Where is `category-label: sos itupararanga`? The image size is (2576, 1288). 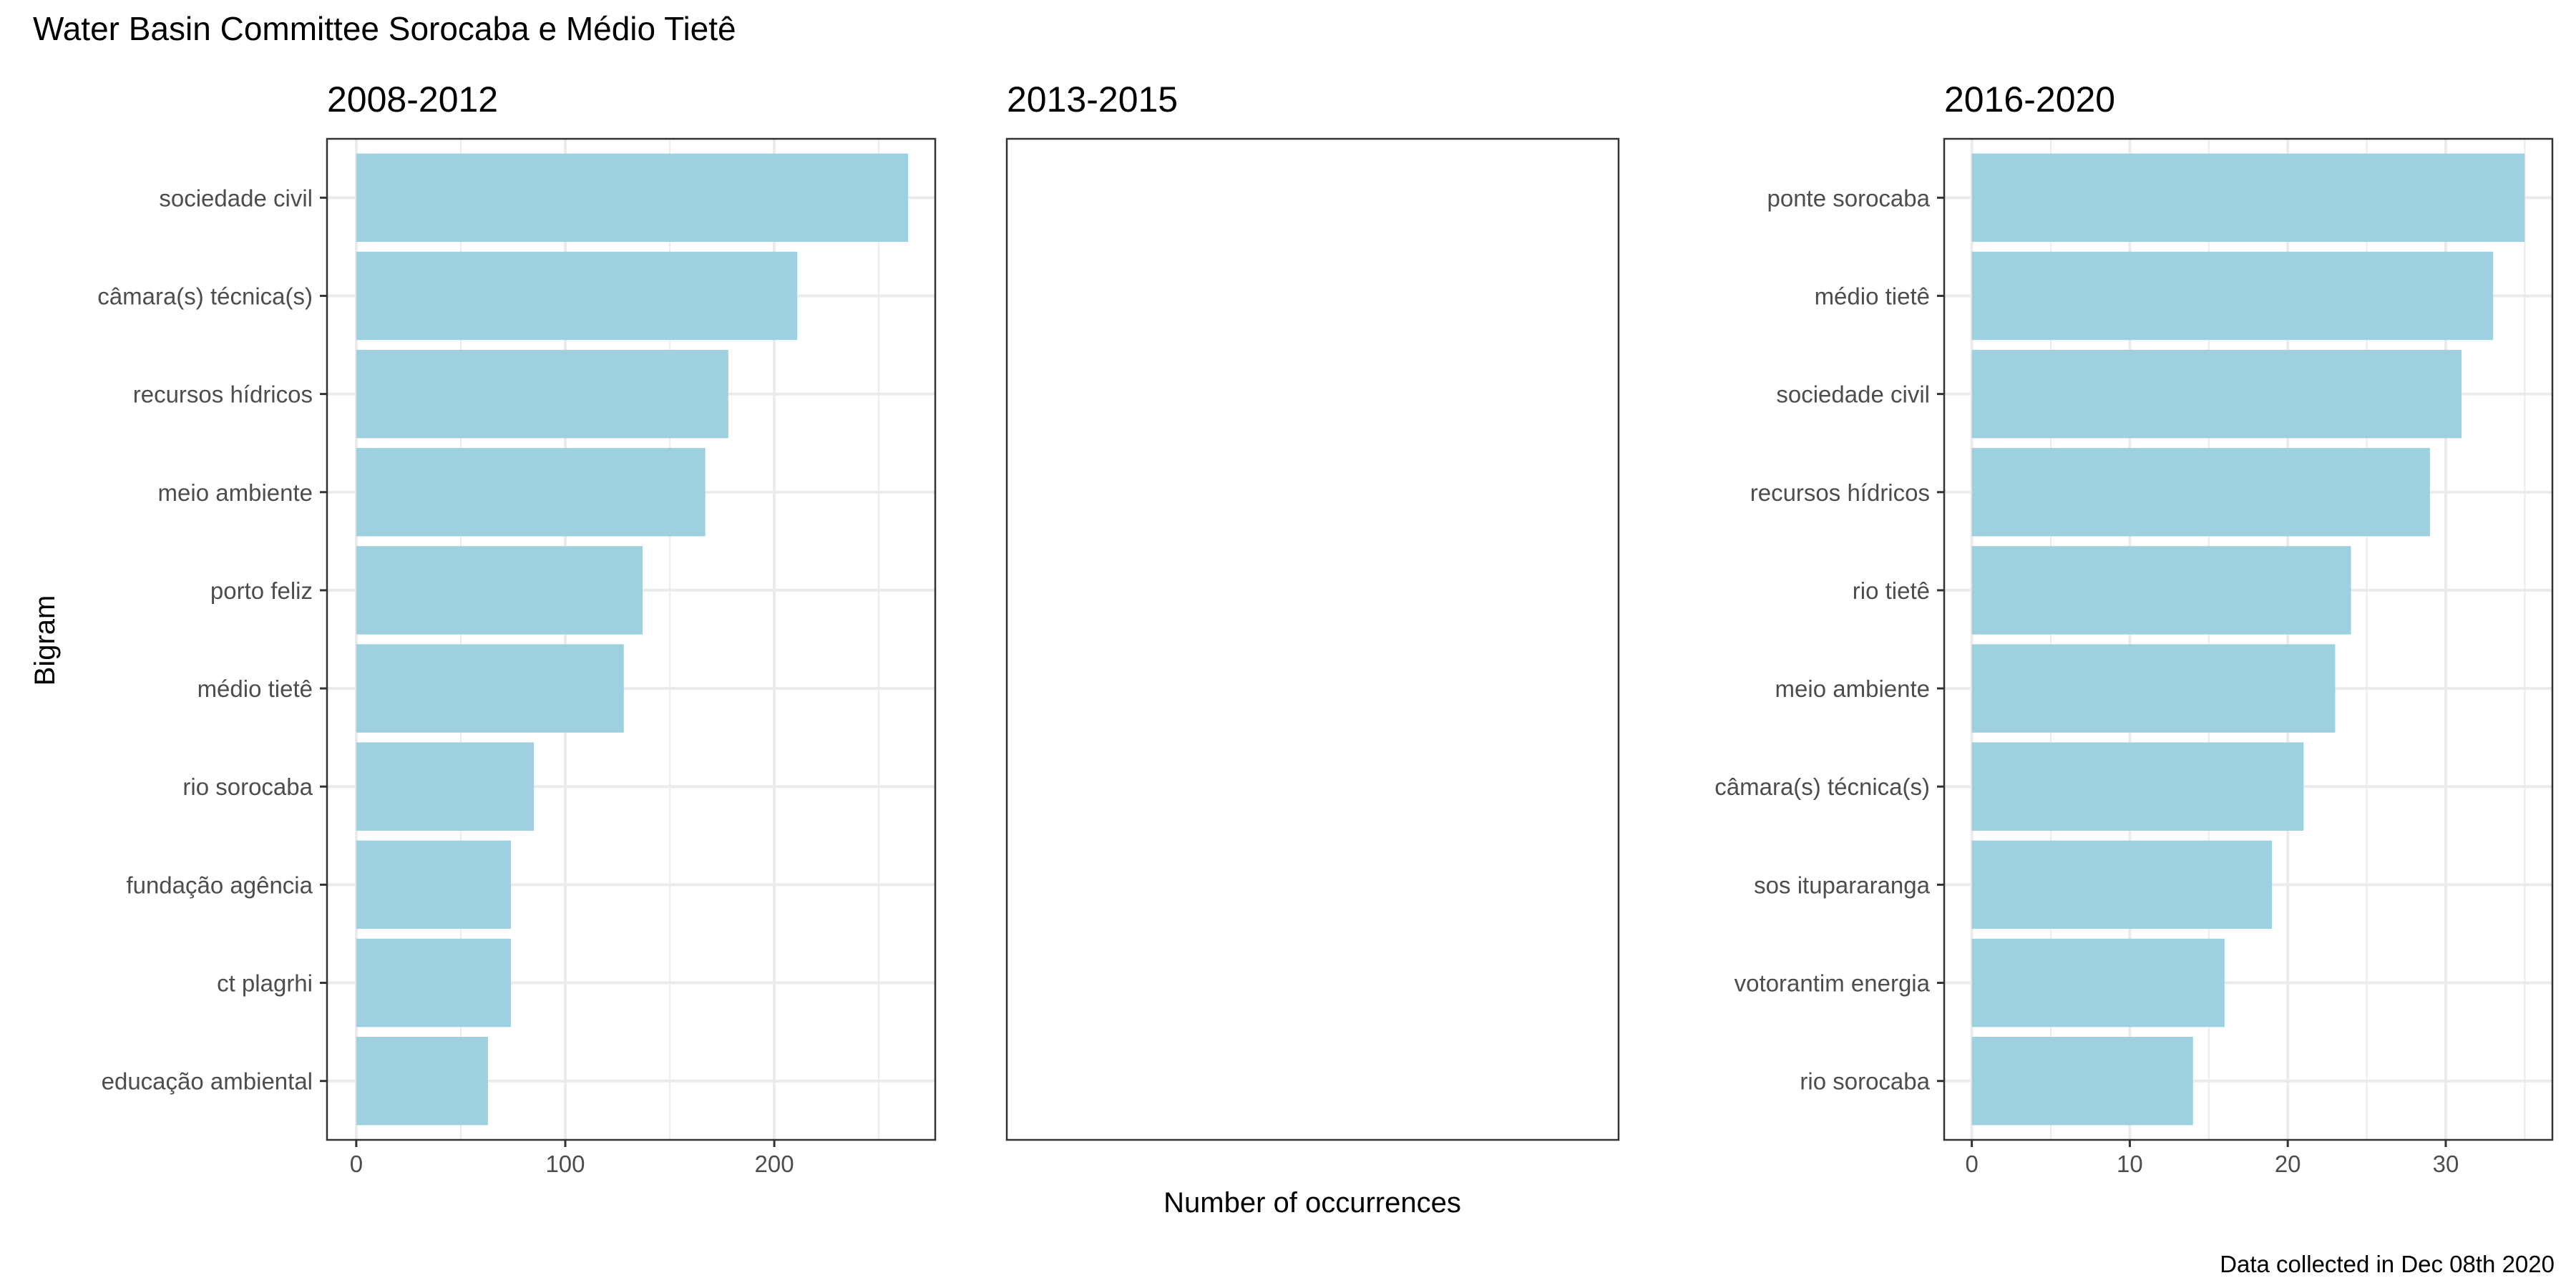 category-label: sos itupararanga is located at coordinates (1842, 885).